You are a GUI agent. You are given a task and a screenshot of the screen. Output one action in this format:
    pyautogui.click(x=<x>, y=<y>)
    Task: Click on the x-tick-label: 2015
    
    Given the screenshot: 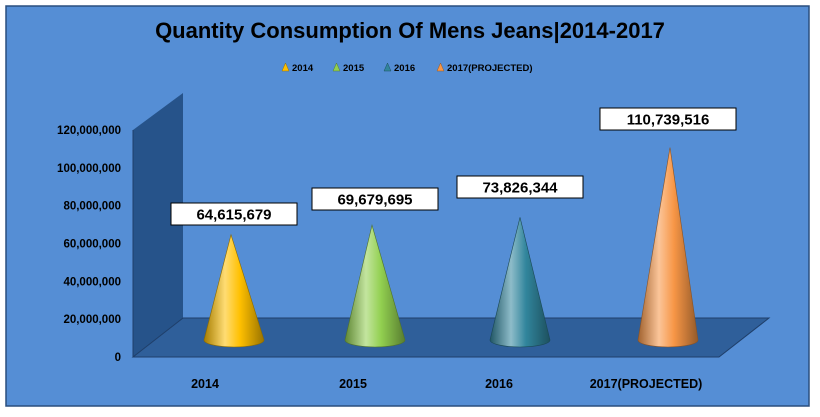 What is the action you would take?
    pyautogui.click(x=353, y=384)
    